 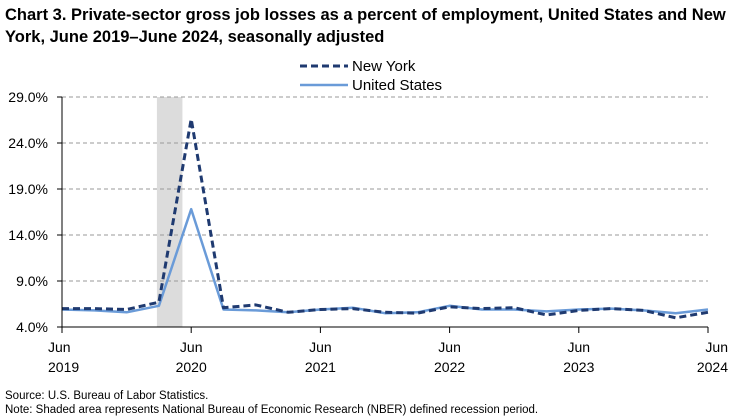 What do you see at coordinates (578, 367) in the screenshot?
I see `x-tick-label-year: 2023` at bounding box center [578, 367].